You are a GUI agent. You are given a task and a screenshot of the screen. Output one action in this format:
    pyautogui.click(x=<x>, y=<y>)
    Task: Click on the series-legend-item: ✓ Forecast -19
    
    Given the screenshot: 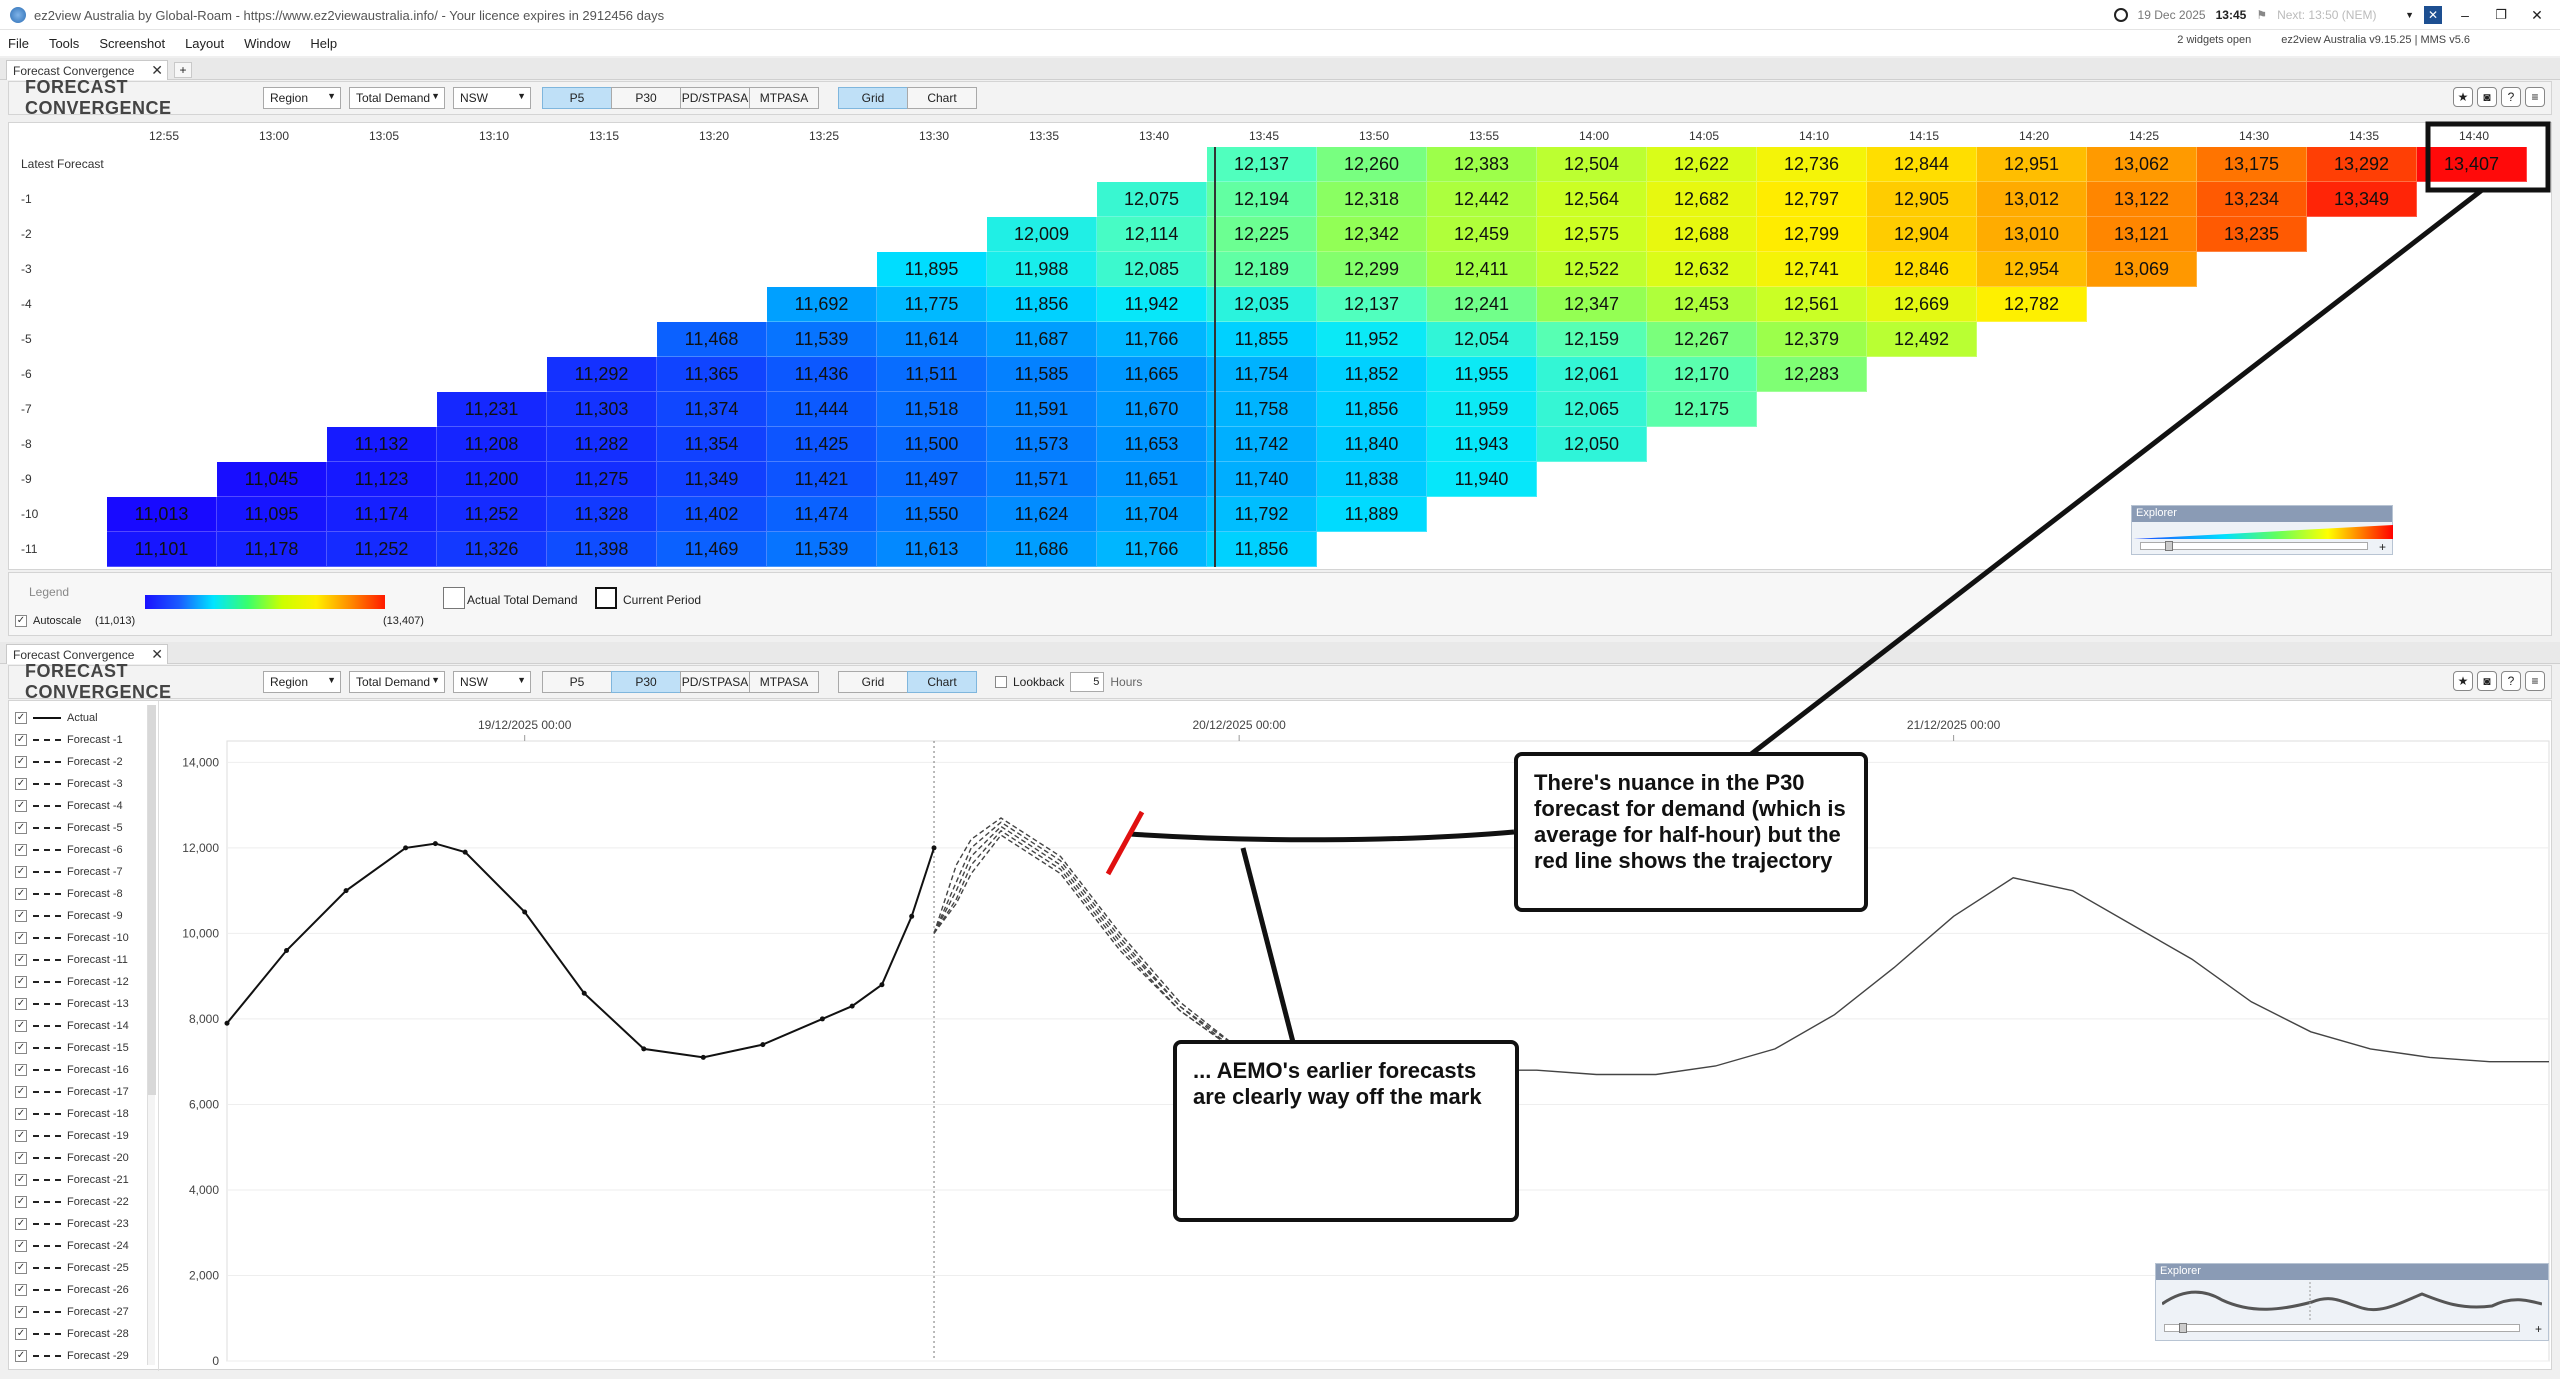 What is the action you would take?
    pyautogui.click(x=83, y=1136)
    